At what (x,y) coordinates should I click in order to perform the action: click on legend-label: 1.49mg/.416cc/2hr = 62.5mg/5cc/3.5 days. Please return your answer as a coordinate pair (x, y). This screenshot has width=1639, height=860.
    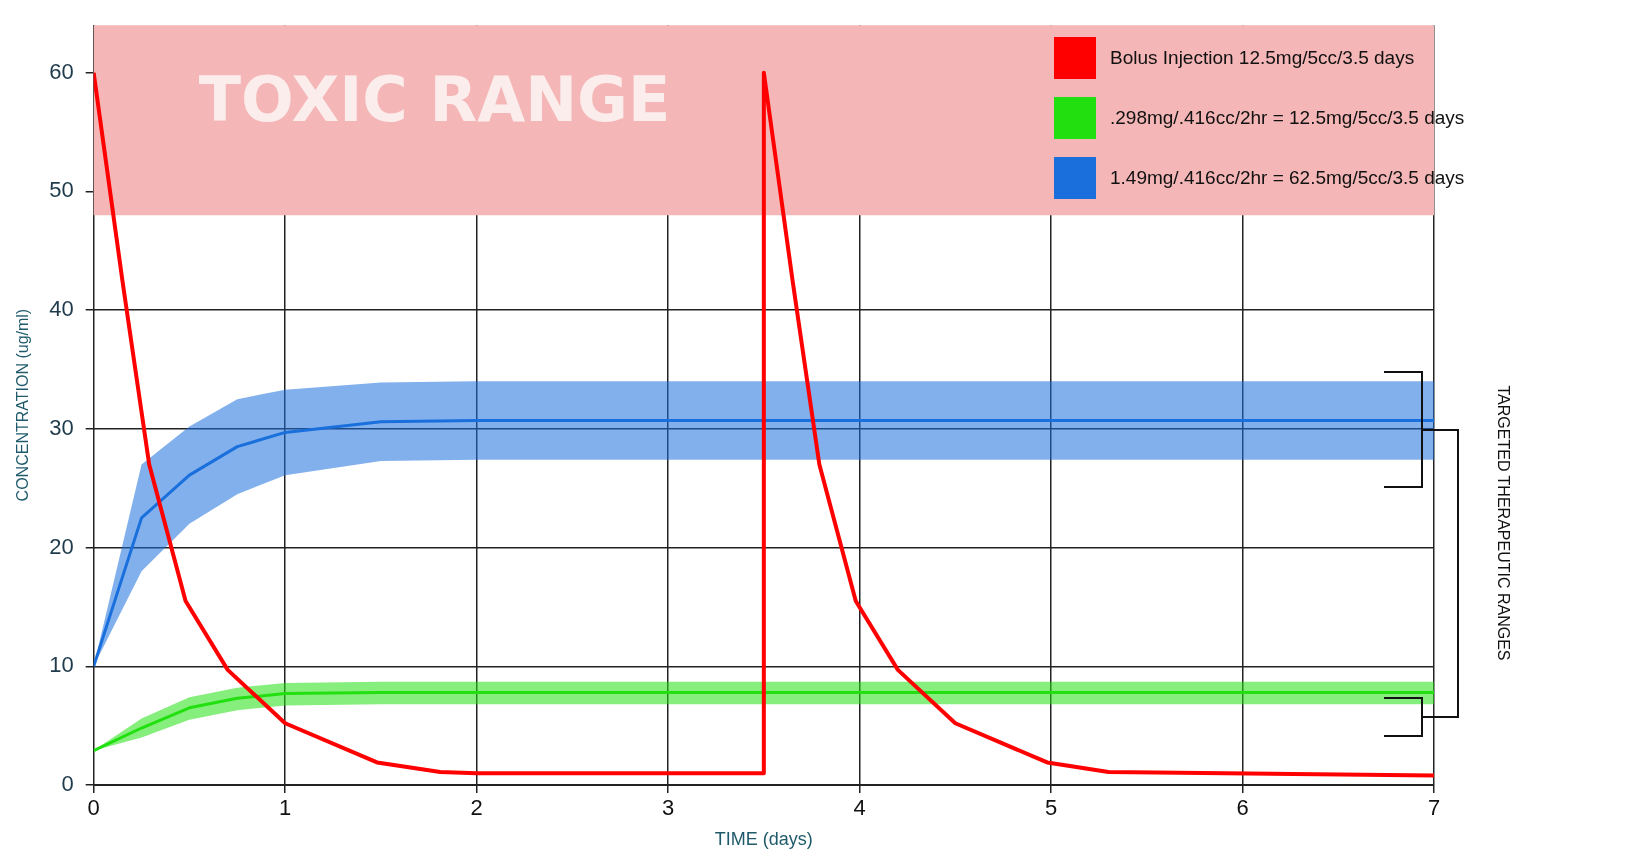
    Looking at the image, I should click on (1287, 178).